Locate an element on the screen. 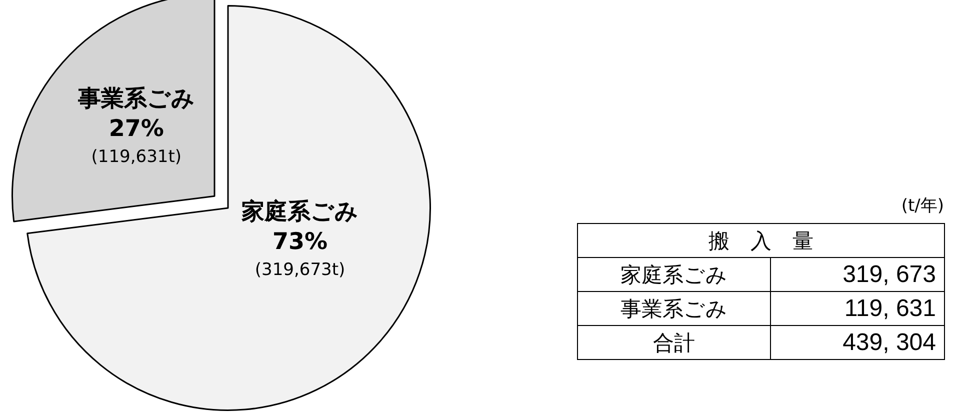  text: 119, 631 is located at coordinates (857, 309).